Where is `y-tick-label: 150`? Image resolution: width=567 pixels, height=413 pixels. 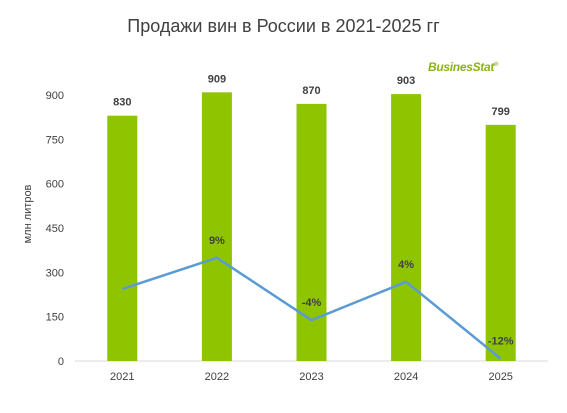
y-tick-label: 150 is located at coordinates (55, 318).